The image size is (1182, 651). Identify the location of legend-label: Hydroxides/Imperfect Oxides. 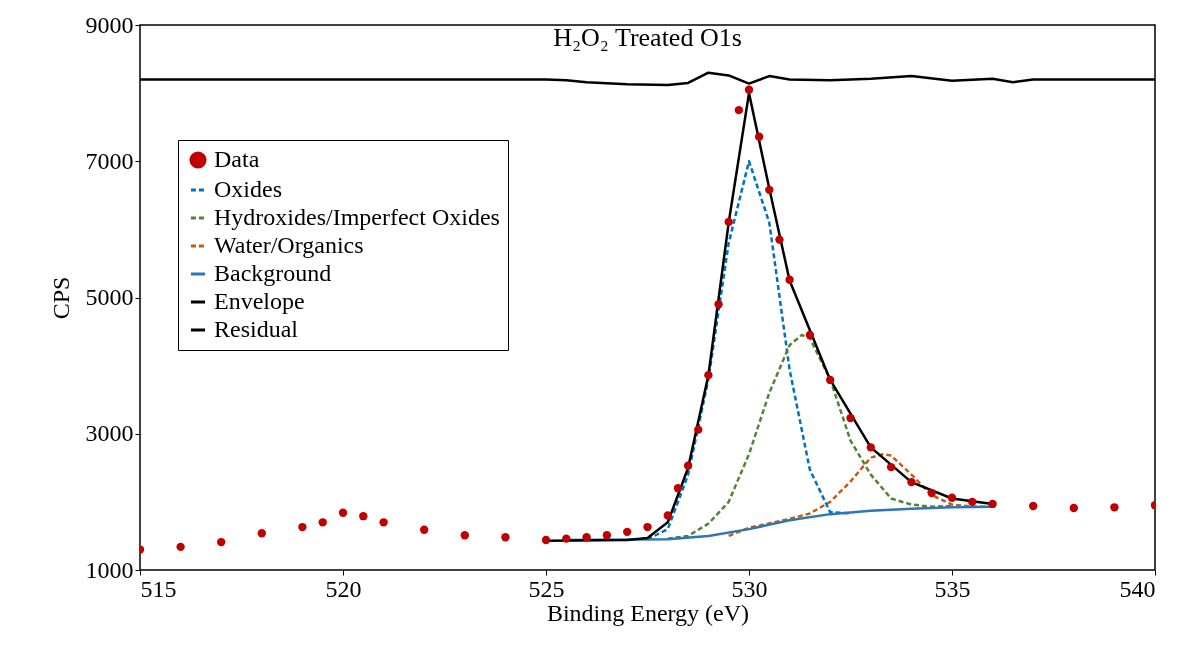
(357, 217).